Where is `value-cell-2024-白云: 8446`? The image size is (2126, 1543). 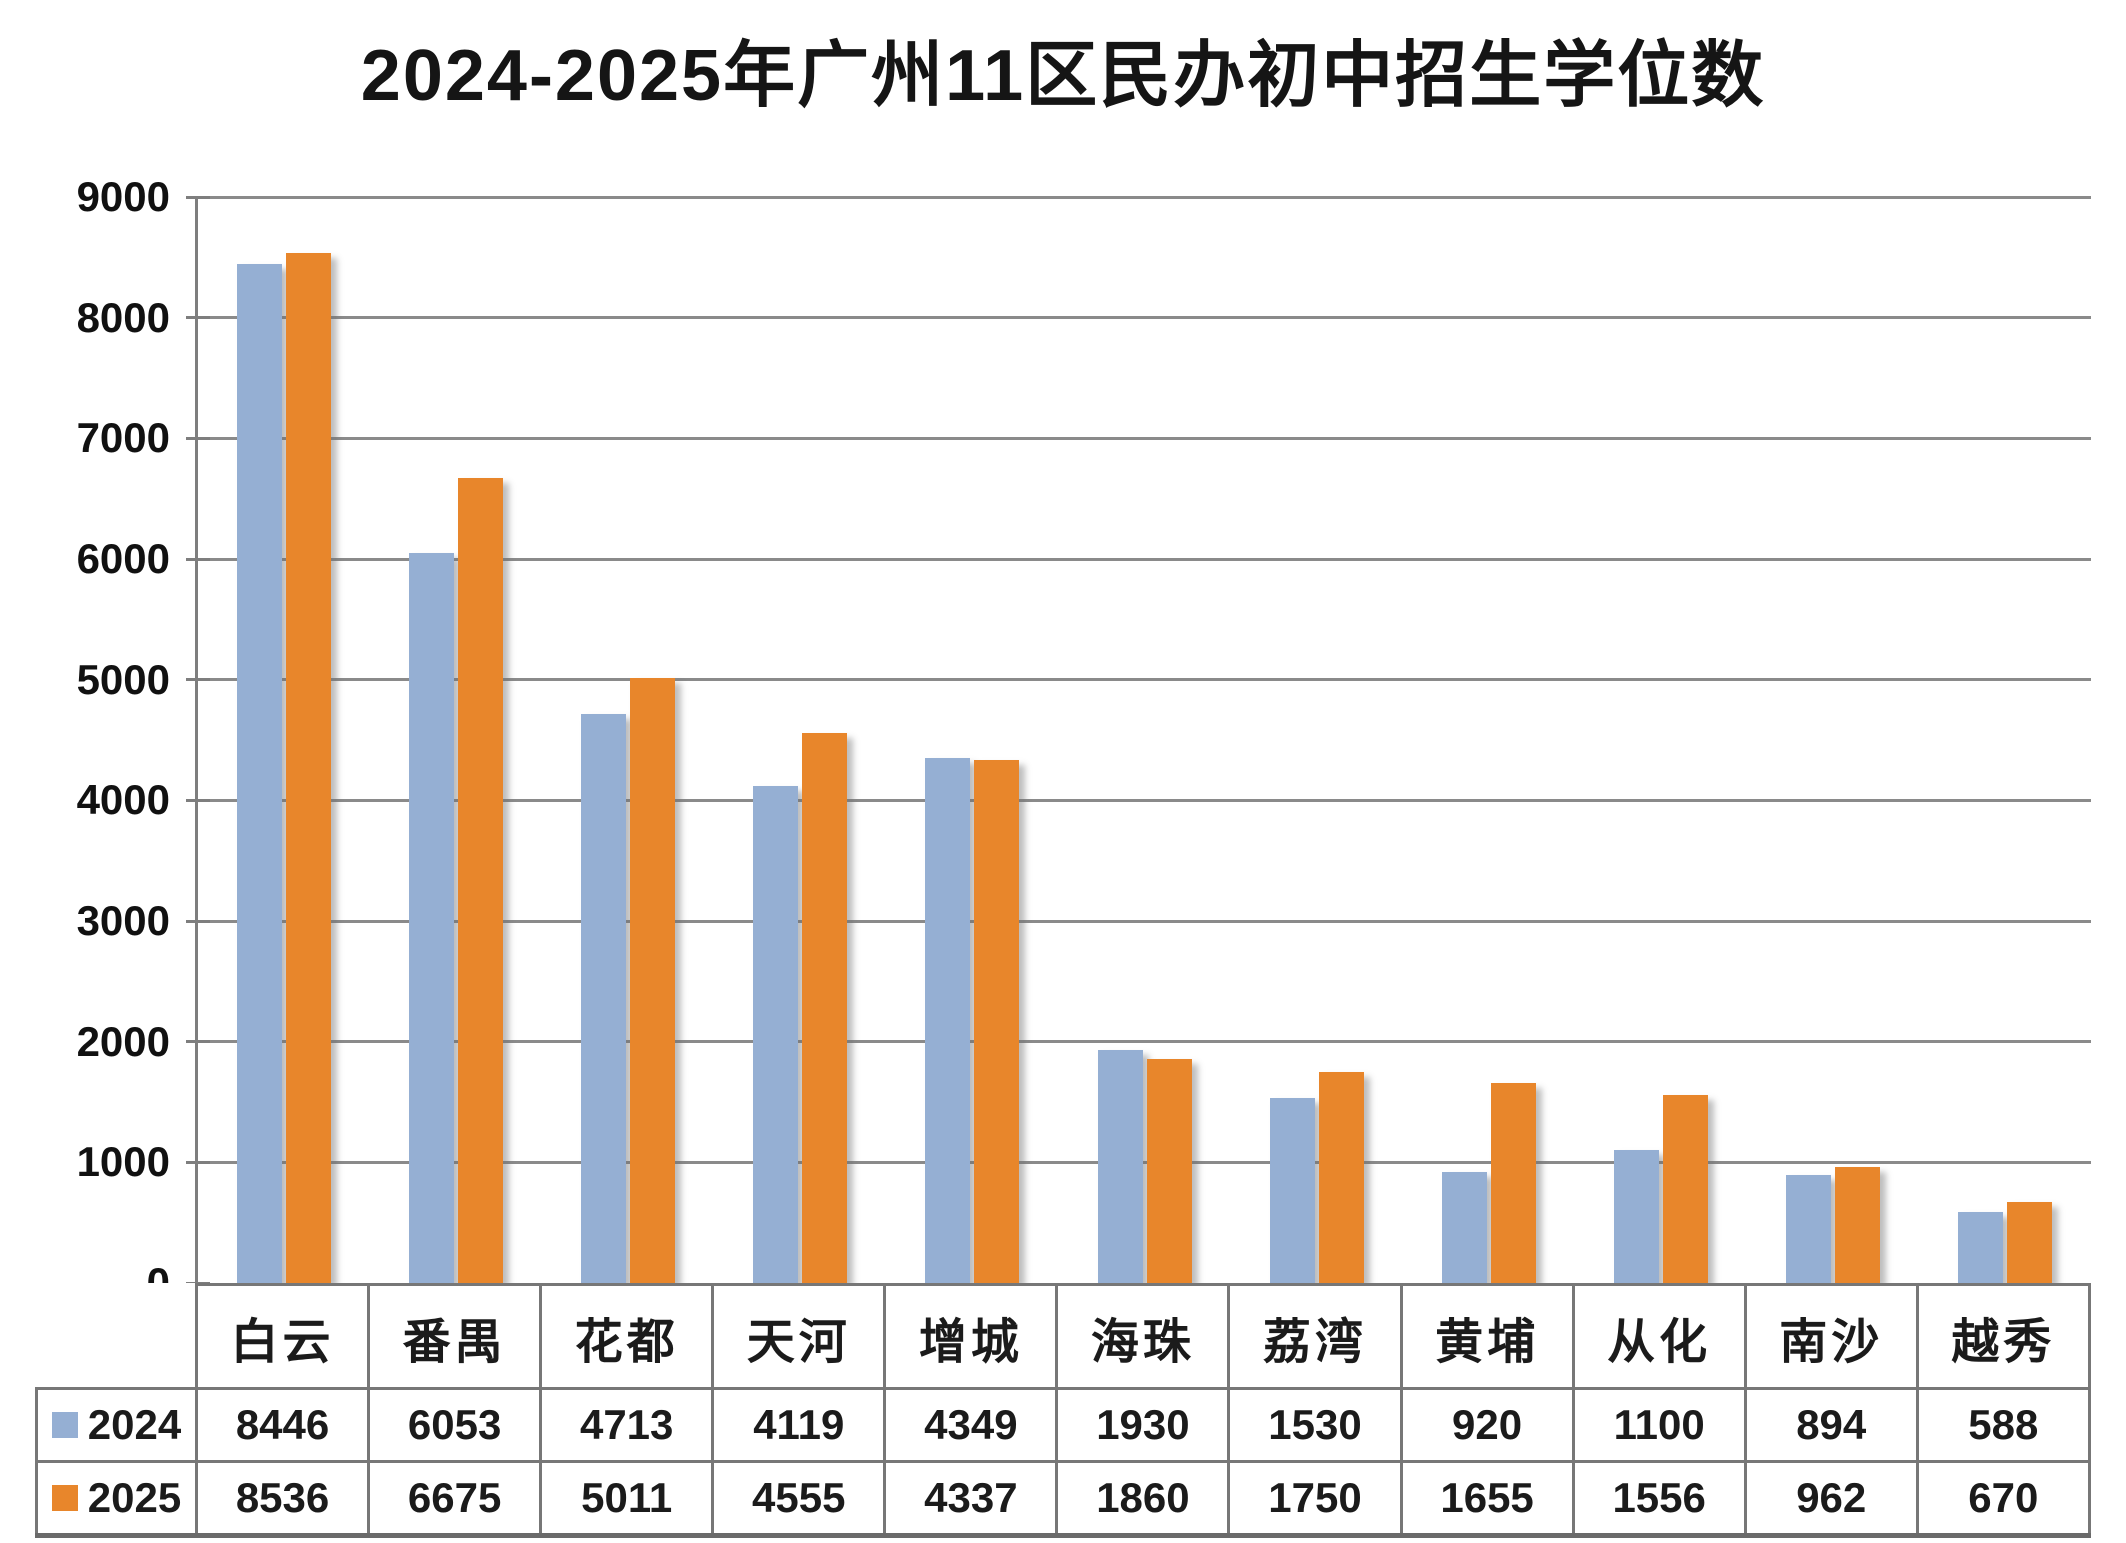
value-cell-2024-白云: 8446 is located at coordinates (282, 1425).